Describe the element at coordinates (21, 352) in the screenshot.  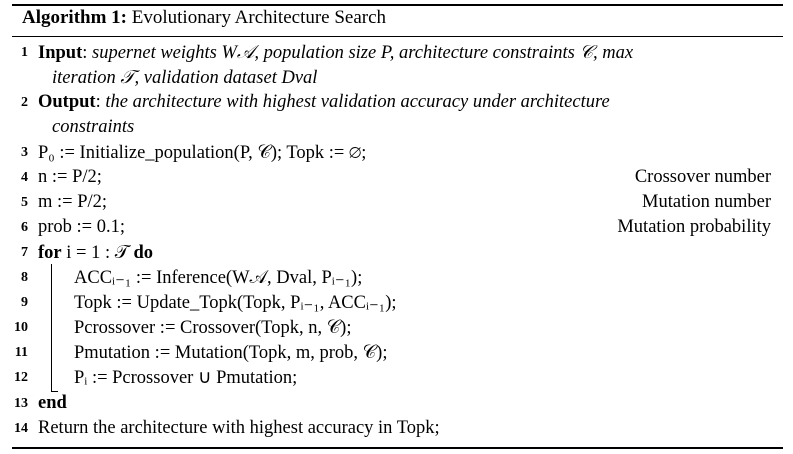
I see `line-number: 11` at that location.